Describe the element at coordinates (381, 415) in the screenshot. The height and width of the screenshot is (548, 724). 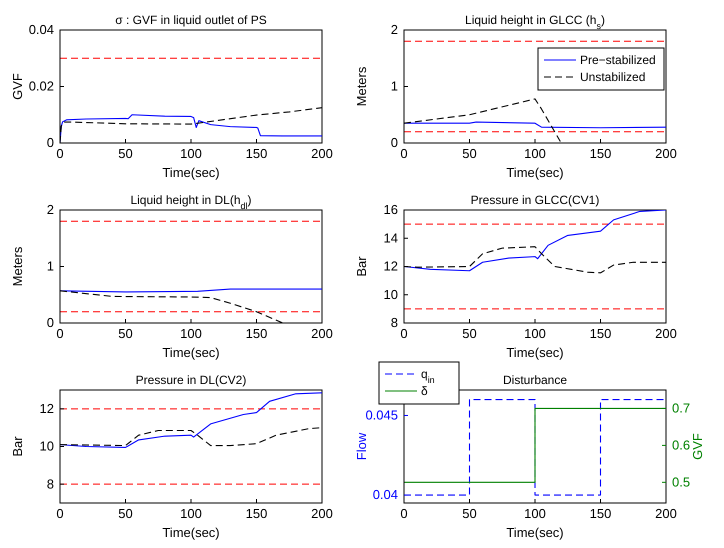
I see `y-tick-label: 0.045` at that location.